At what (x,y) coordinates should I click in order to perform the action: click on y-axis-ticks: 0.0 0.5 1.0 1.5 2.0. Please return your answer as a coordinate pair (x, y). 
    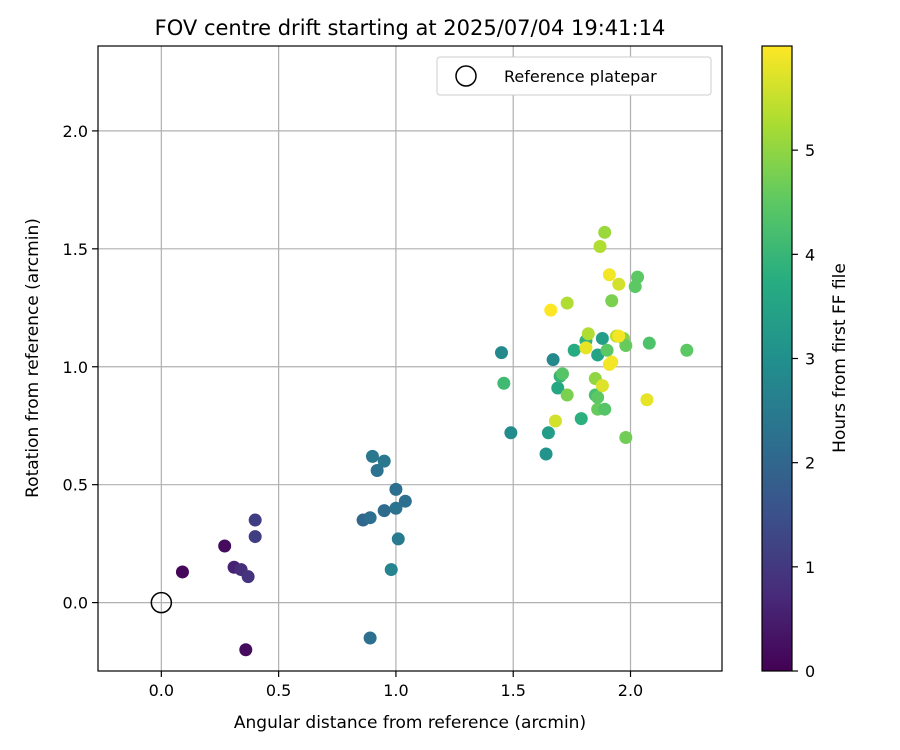
    Looking at the image, I should click on (80, 367).